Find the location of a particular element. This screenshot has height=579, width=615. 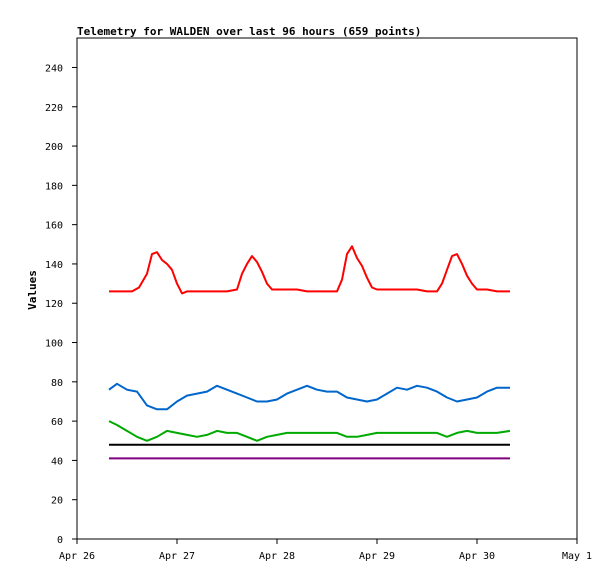

y-tick-label: 200 is located at coordinates (54, 147).